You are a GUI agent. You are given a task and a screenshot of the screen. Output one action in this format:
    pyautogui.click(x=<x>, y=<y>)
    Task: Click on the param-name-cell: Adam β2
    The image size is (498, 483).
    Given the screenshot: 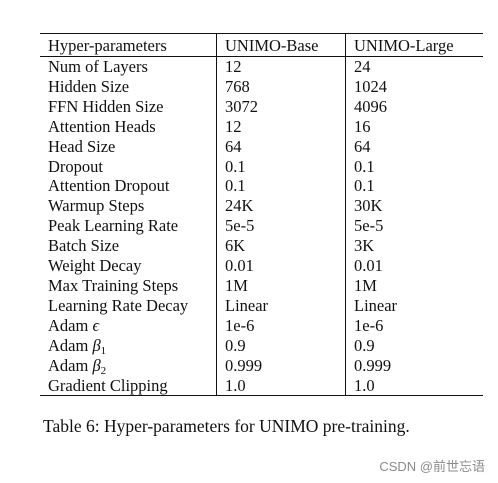 What is the action you would take?
    pyautogui.click(x=77, y=366)
    